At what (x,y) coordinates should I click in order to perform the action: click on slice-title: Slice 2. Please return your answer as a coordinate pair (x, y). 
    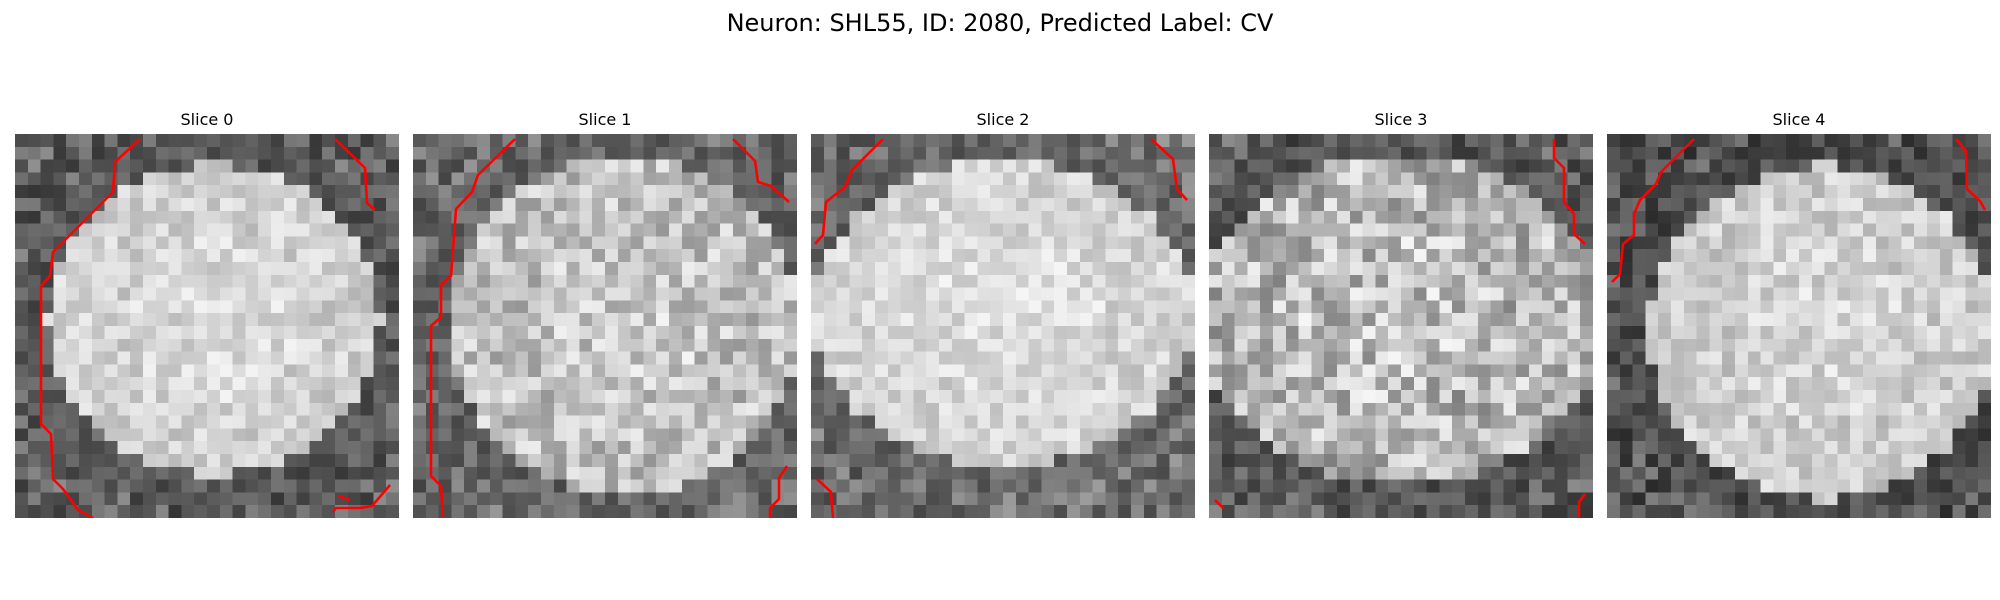
    Looking at the image, I should click on (1003, 119).